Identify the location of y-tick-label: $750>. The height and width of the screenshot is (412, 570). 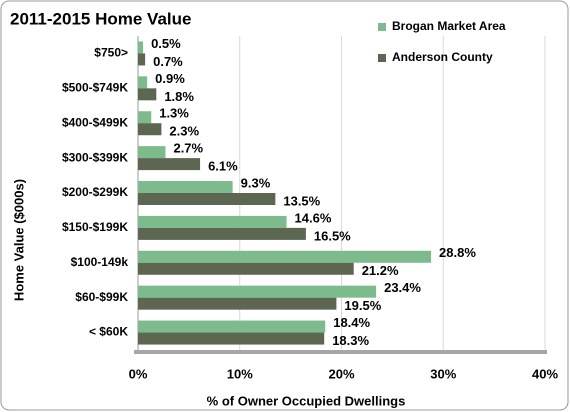
(111, 53).